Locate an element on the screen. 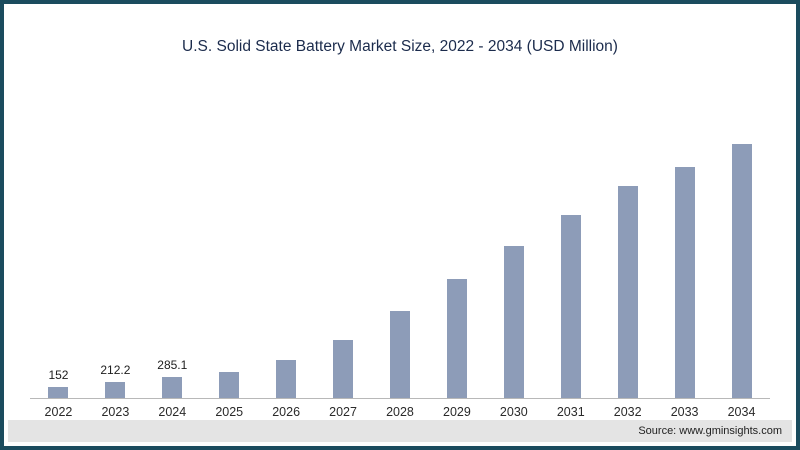 The width and height of the screenshot is (800, 450). x-axis-label: 2025 is located at coordinates (229, 412).